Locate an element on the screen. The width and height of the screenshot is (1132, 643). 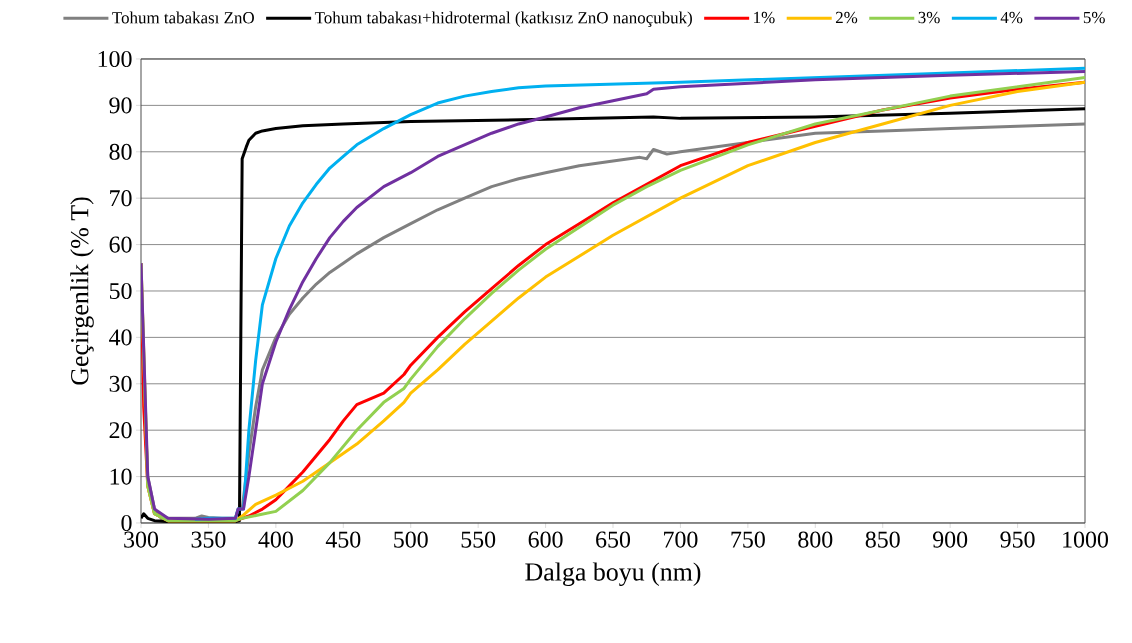
x-axis-title: Dalga boyu (nm) is located at coordinates (613, 574).